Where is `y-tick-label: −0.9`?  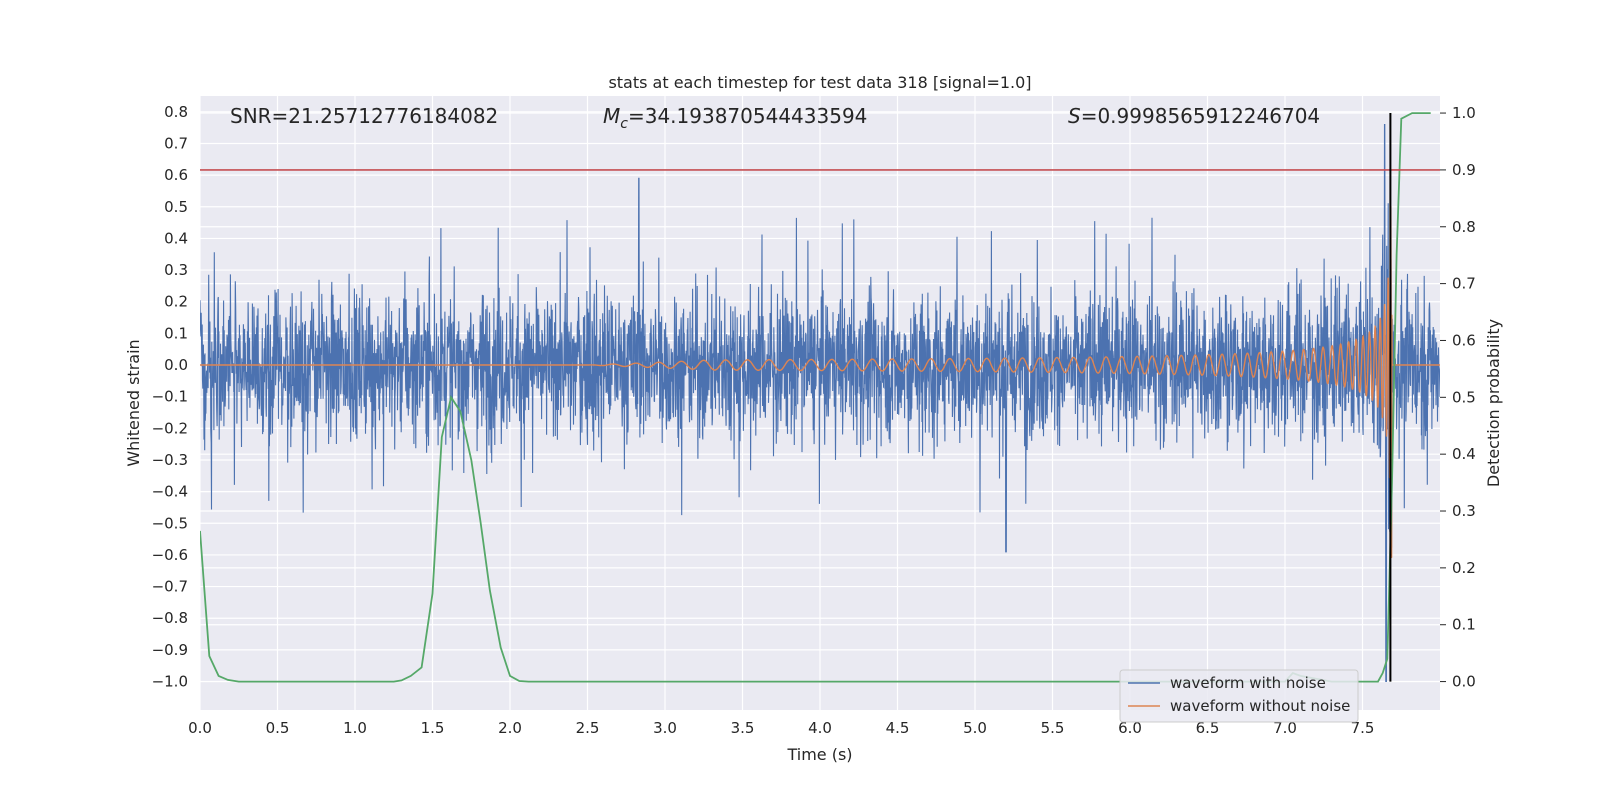
y-tick-label: −0.9 is located at coordinates (170, 650).